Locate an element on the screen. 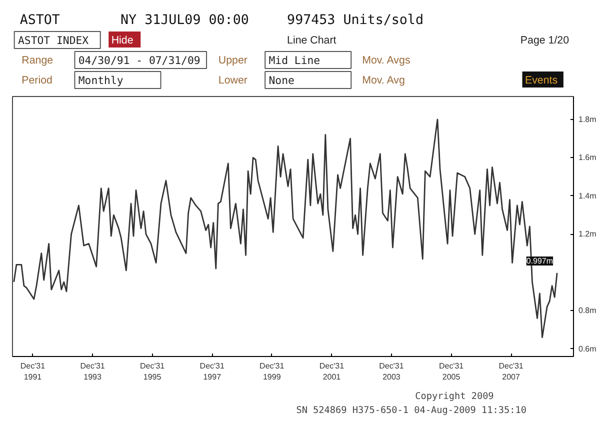  y-tick-label: 1.8m is located at coordinates (587, 119).